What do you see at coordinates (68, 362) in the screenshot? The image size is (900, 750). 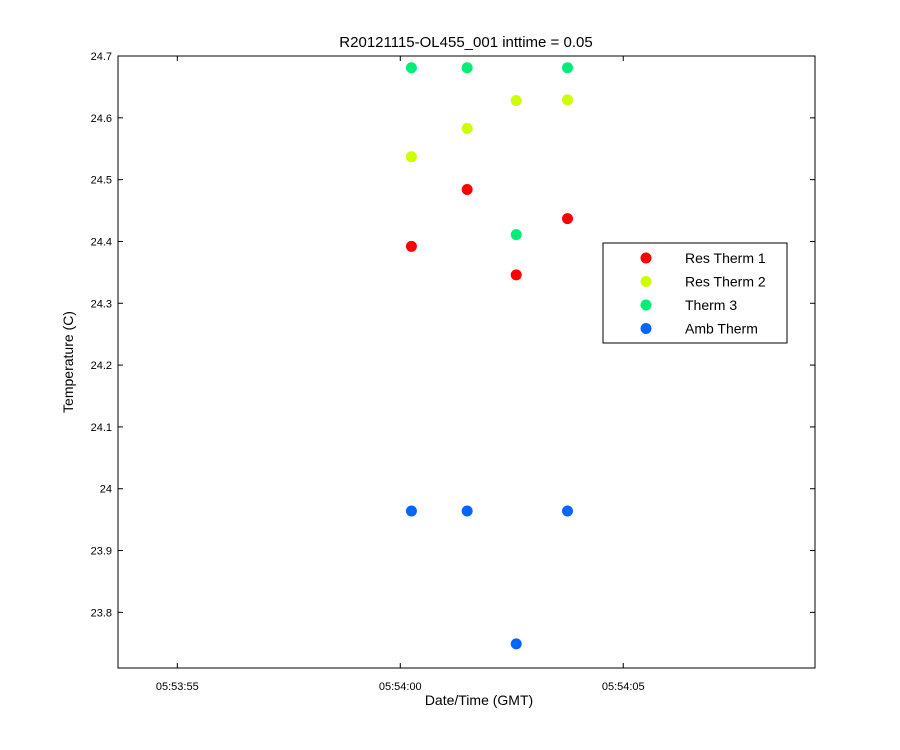 I see `y-axis-title: Temperature (C)` at bounding box center [68, 362].